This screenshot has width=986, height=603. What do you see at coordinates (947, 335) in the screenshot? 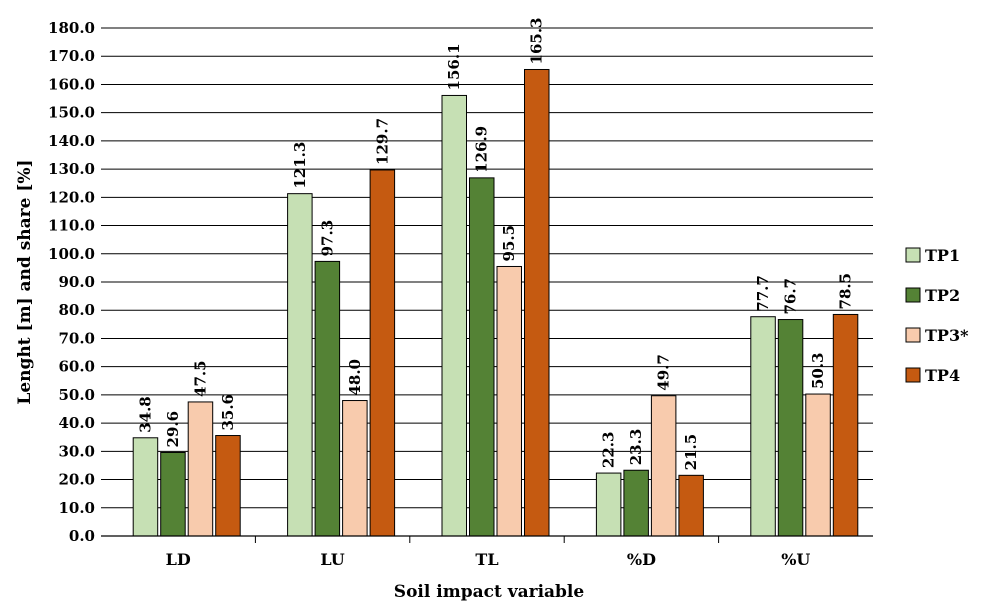
I see `legend-label: TP3*` at bounding box center [947, 335].